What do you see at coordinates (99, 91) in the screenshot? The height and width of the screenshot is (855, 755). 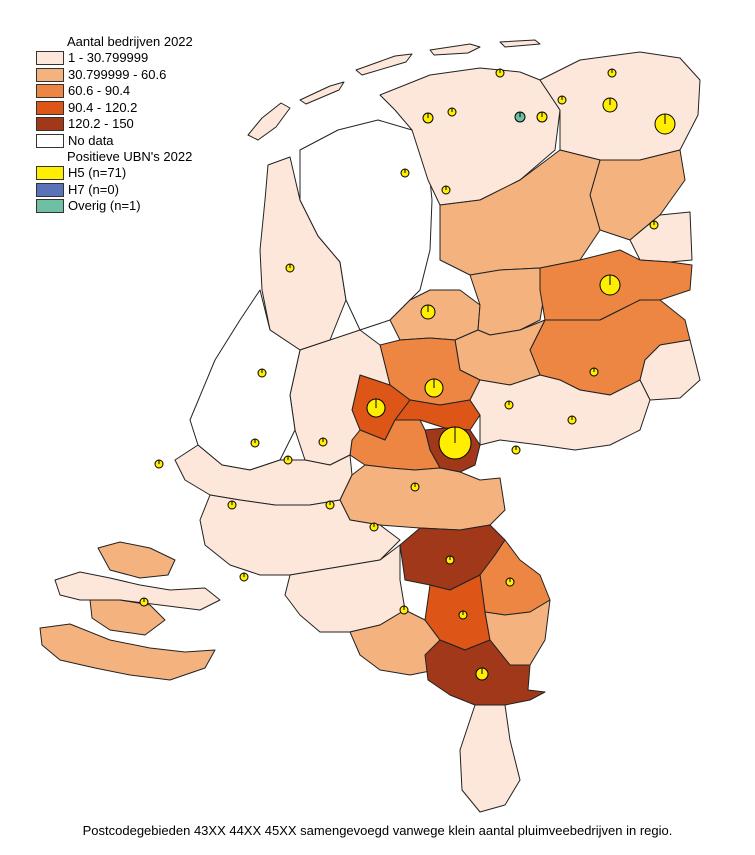 I see `legend-label: 60.6 - 90.4` at bounding box center [99, 91].